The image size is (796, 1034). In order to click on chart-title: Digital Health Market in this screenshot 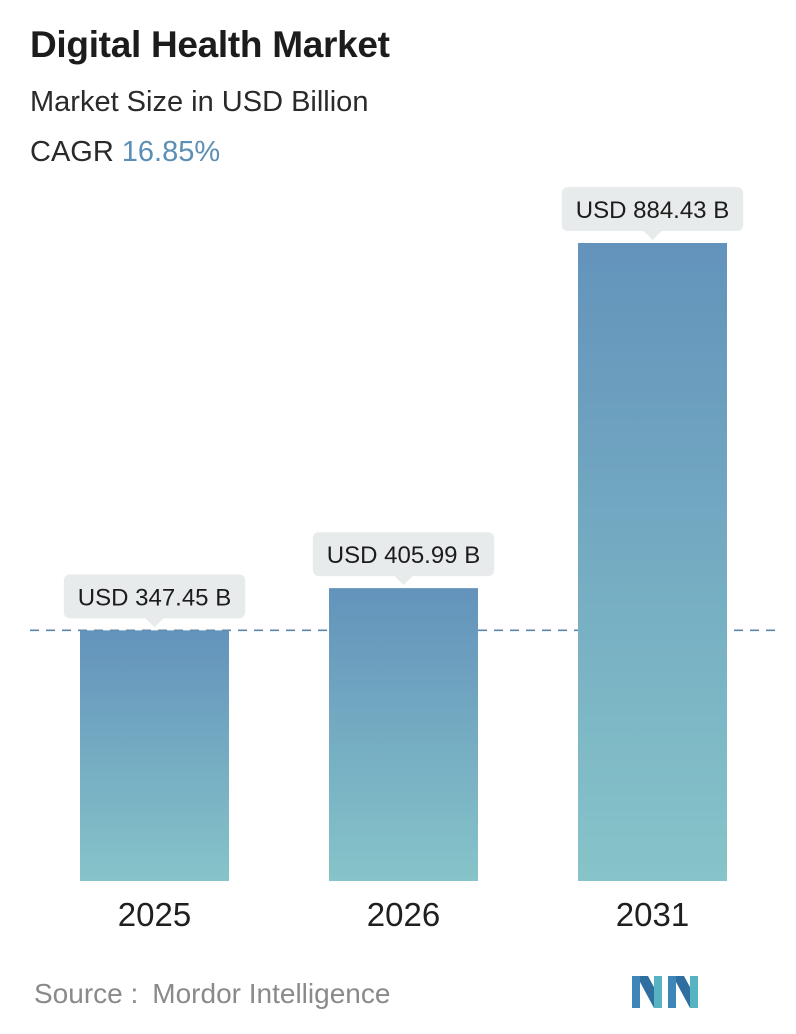, I will do `click(210, 44)`.